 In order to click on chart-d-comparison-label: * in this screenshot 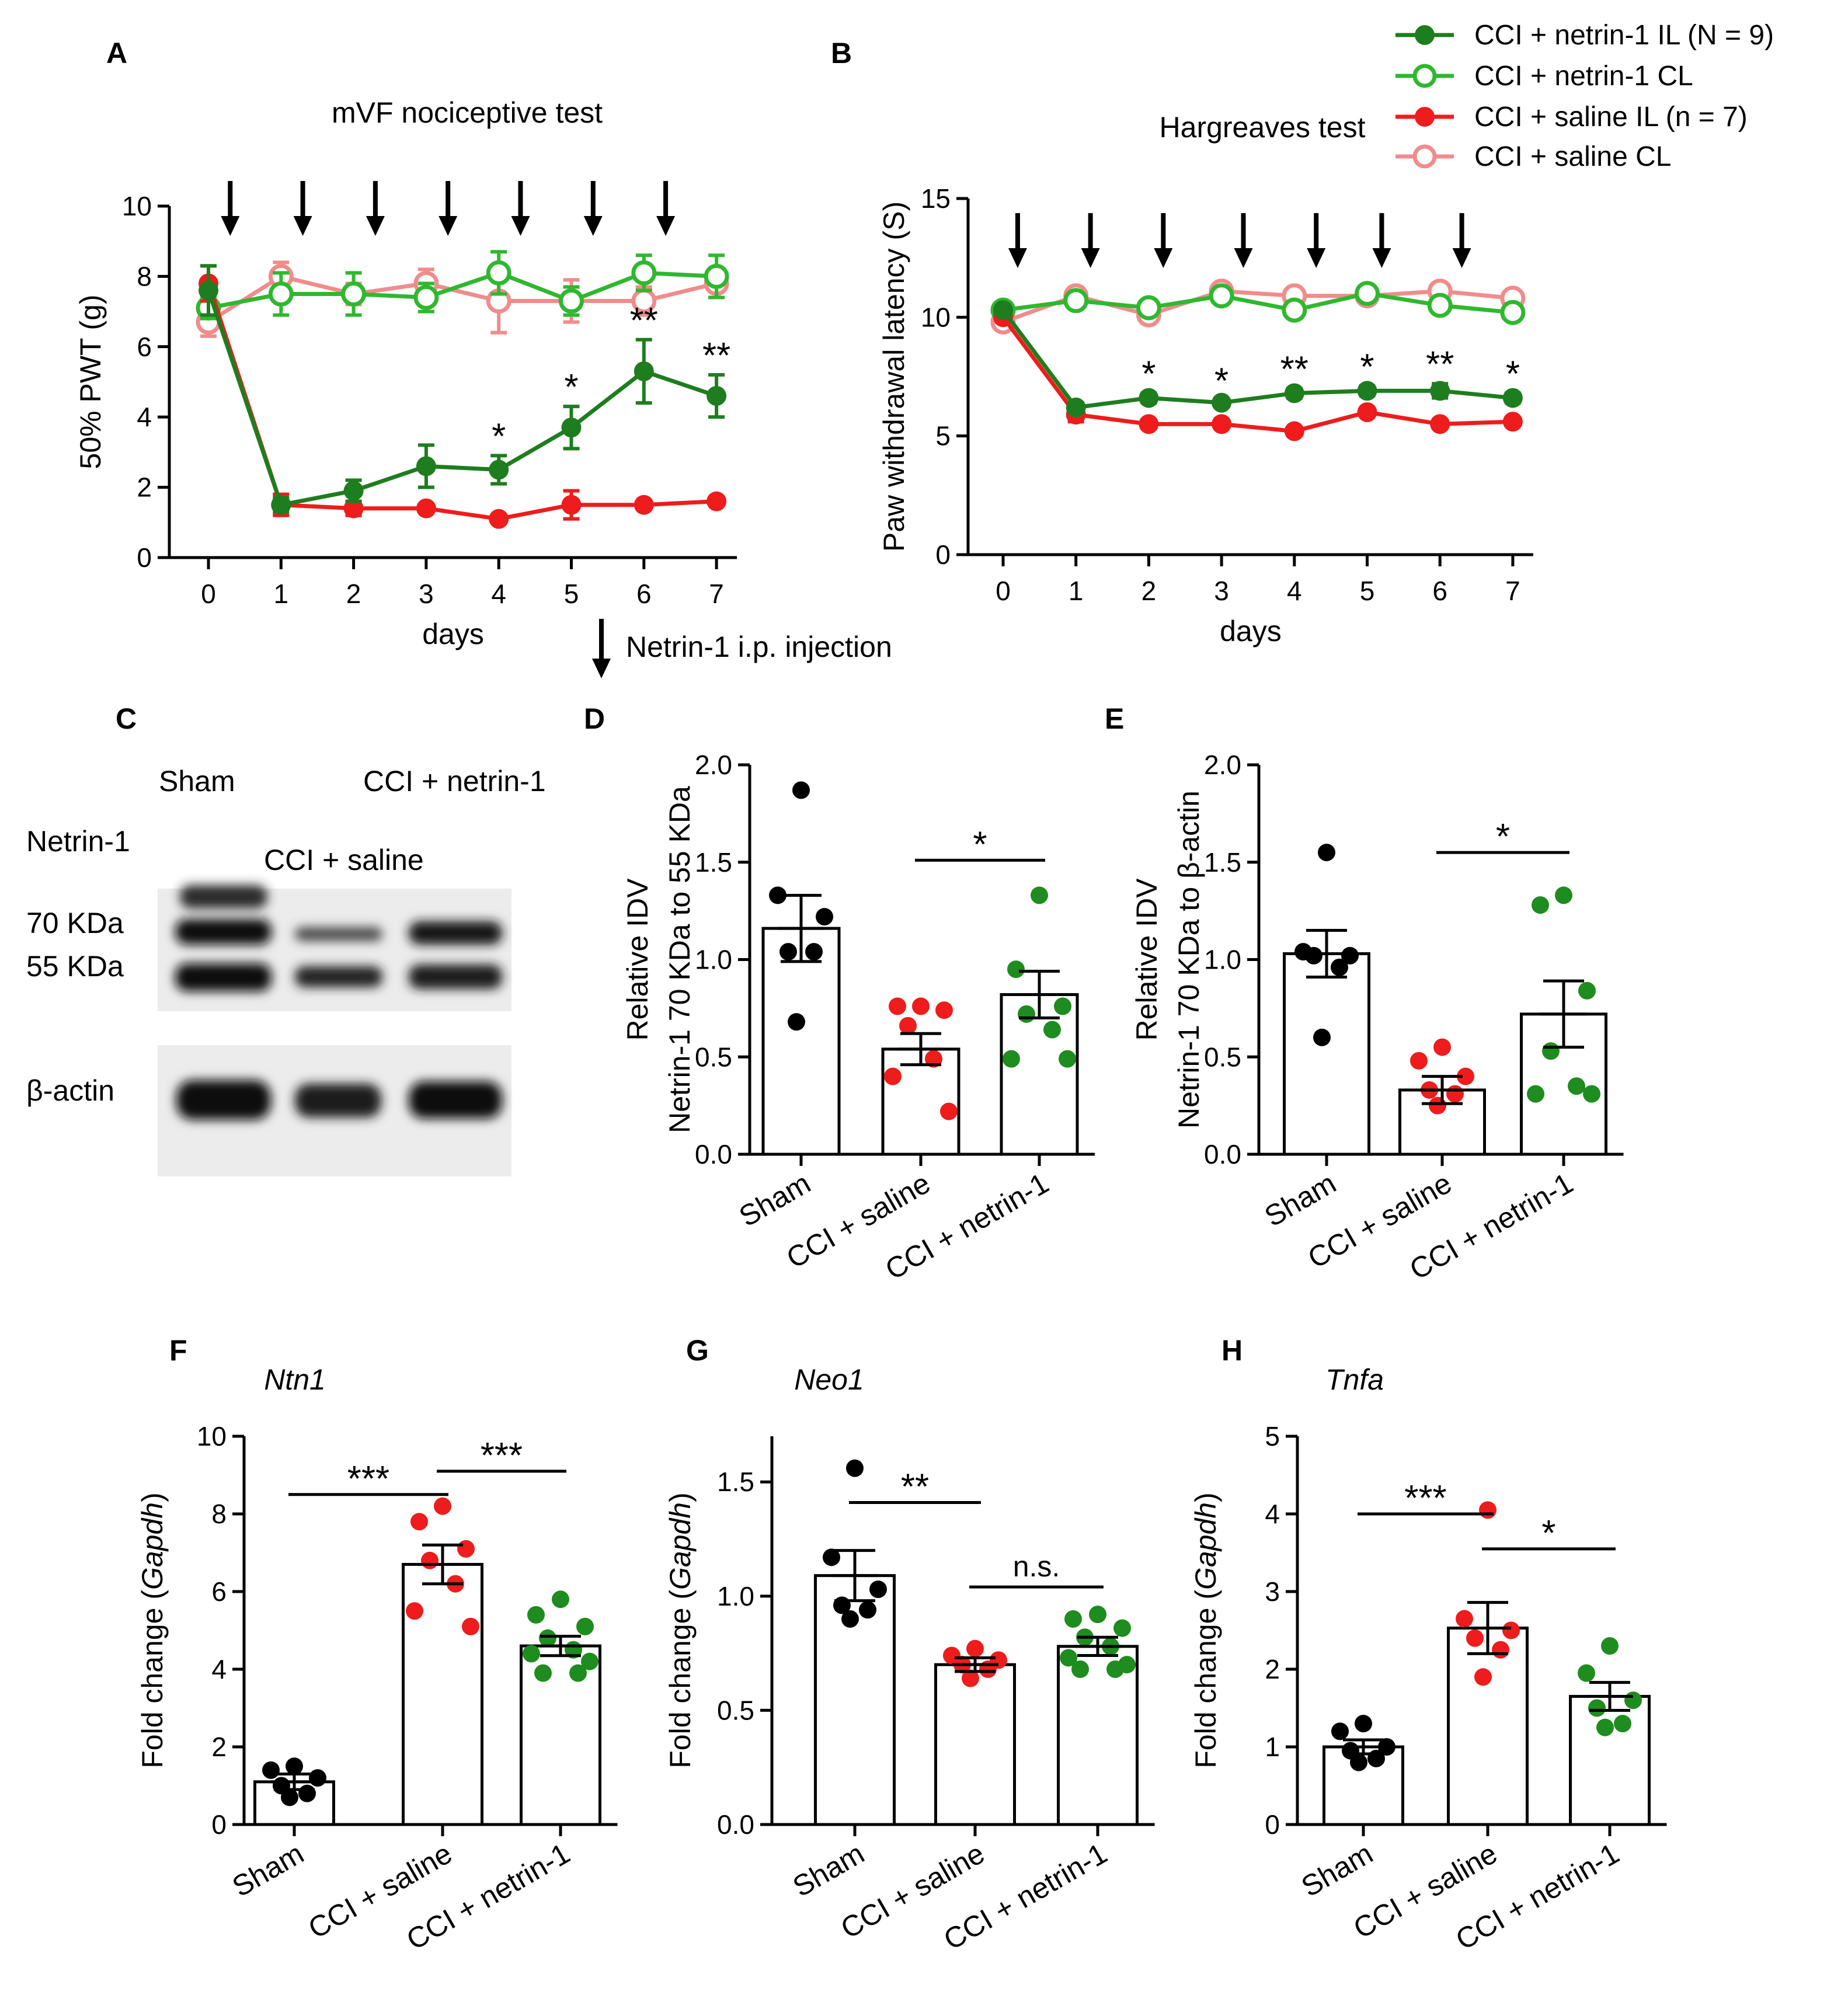, I will do `click(980, 845)`.